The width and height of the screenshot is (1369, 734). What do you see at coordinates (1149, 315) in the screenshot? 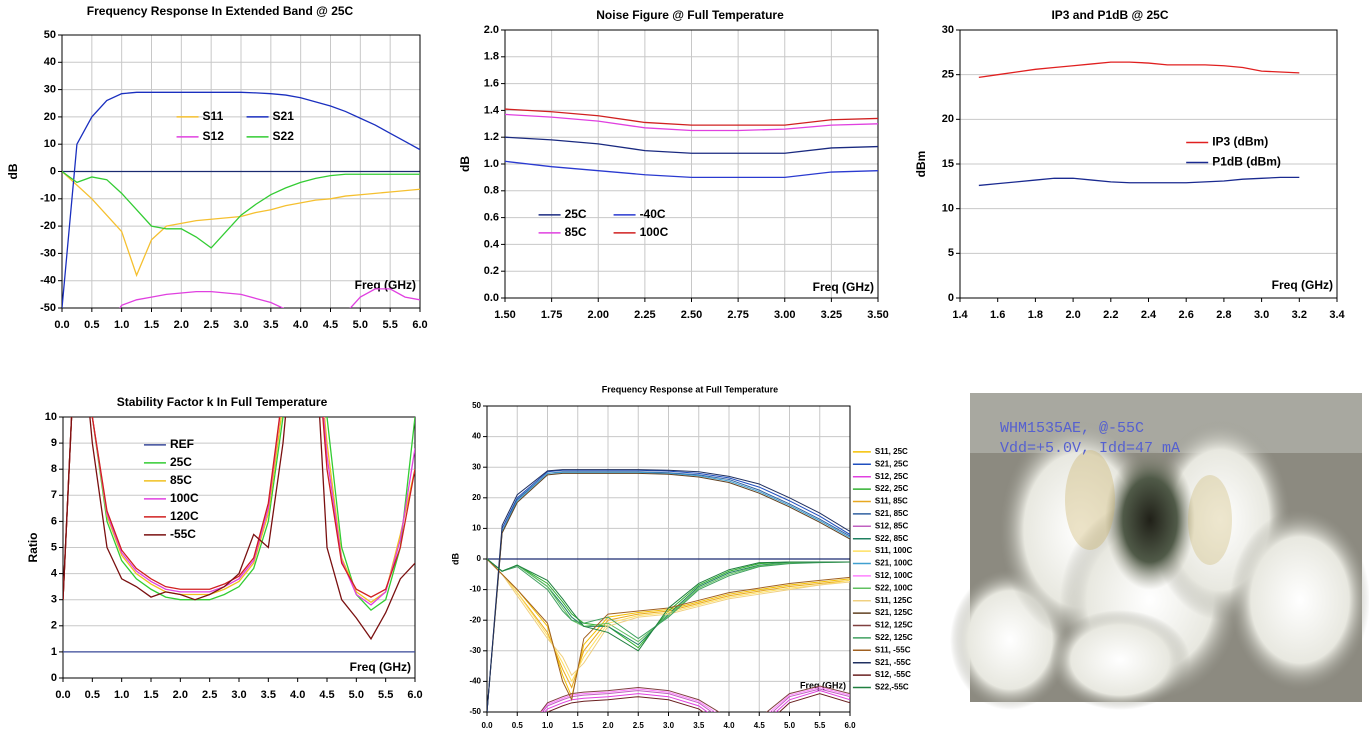
I see `x-tick-label: 2.4` at bounding box center [1149, 315].